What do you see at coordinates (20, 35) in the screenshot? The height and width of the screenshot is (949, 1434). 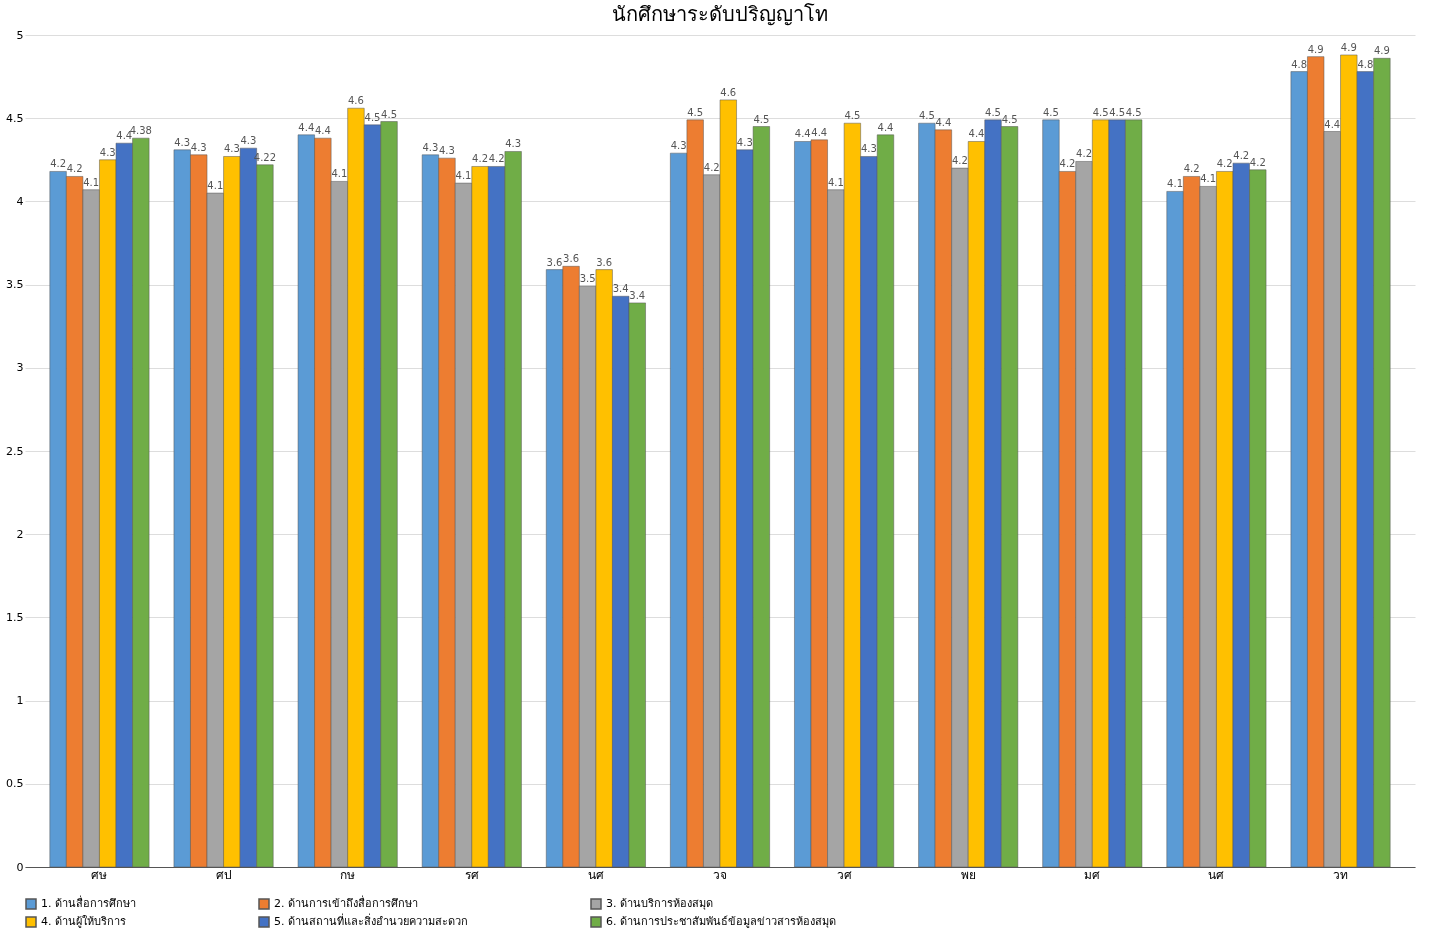 I see `y-tick-label: 5` at bounding box center [20, 35].